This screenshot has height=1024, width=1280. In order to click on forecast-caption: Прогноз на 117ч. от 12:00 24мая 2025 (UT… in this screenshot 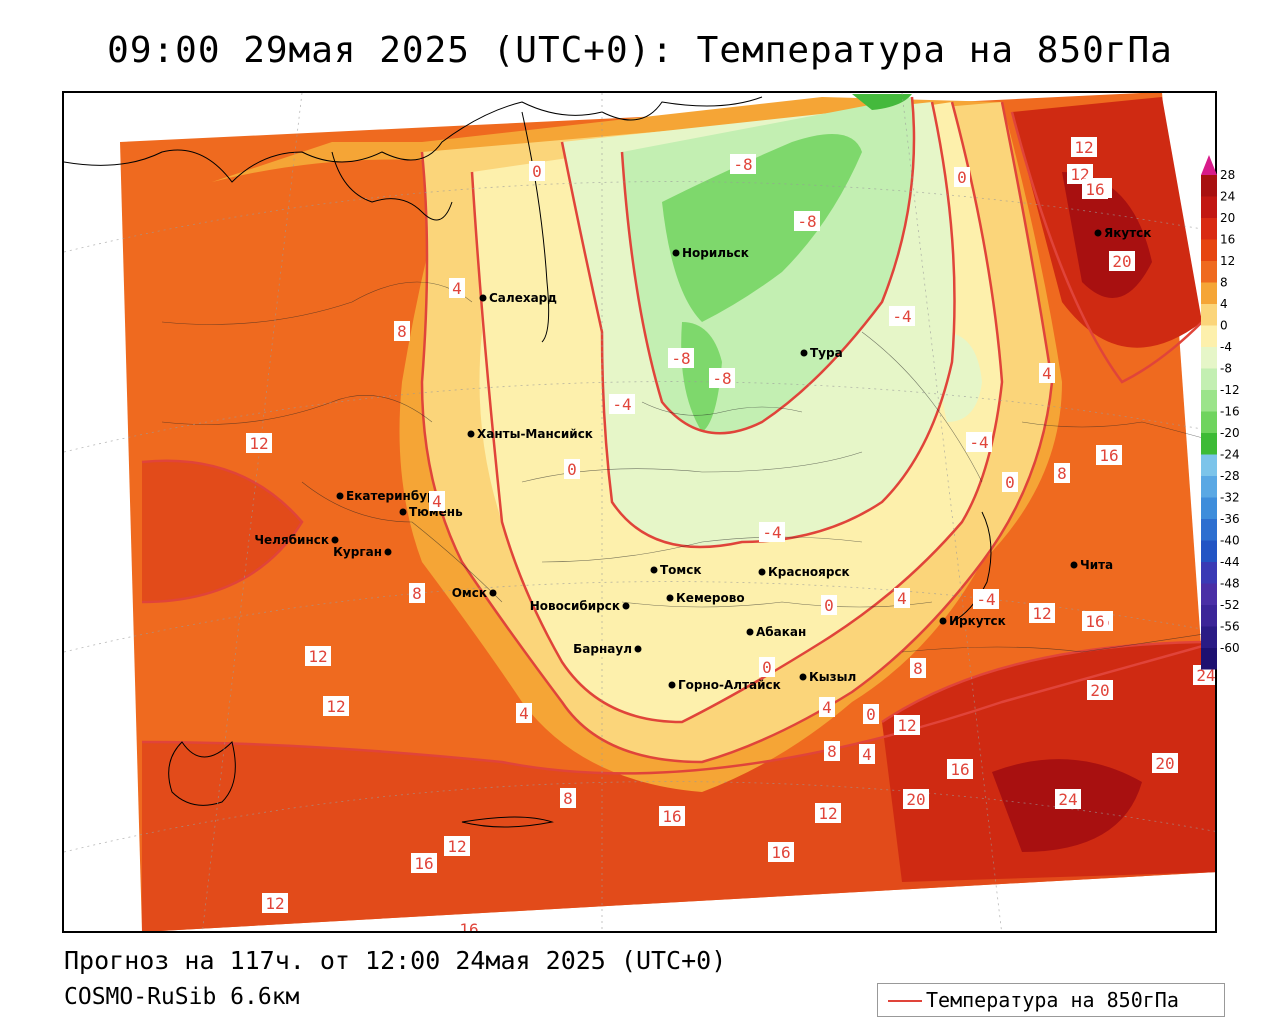, I will do `click(395, 960)`.